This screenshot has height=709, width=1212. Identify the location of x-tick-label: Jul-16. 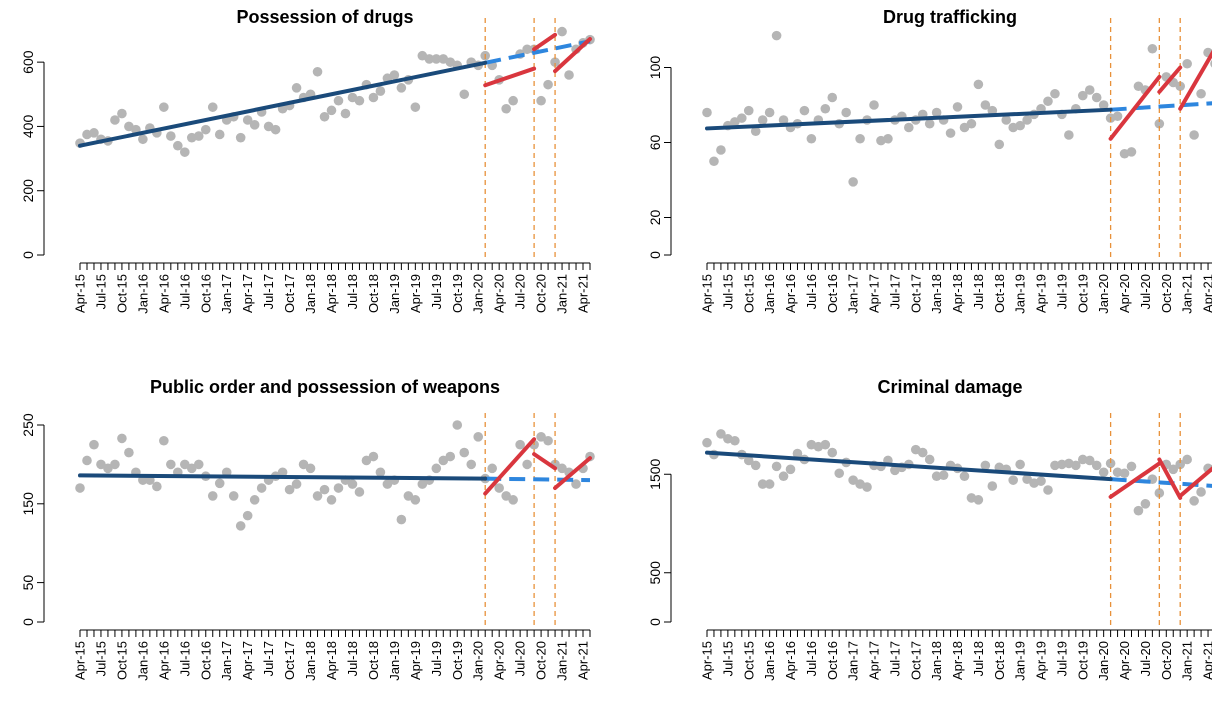
(184, 658).